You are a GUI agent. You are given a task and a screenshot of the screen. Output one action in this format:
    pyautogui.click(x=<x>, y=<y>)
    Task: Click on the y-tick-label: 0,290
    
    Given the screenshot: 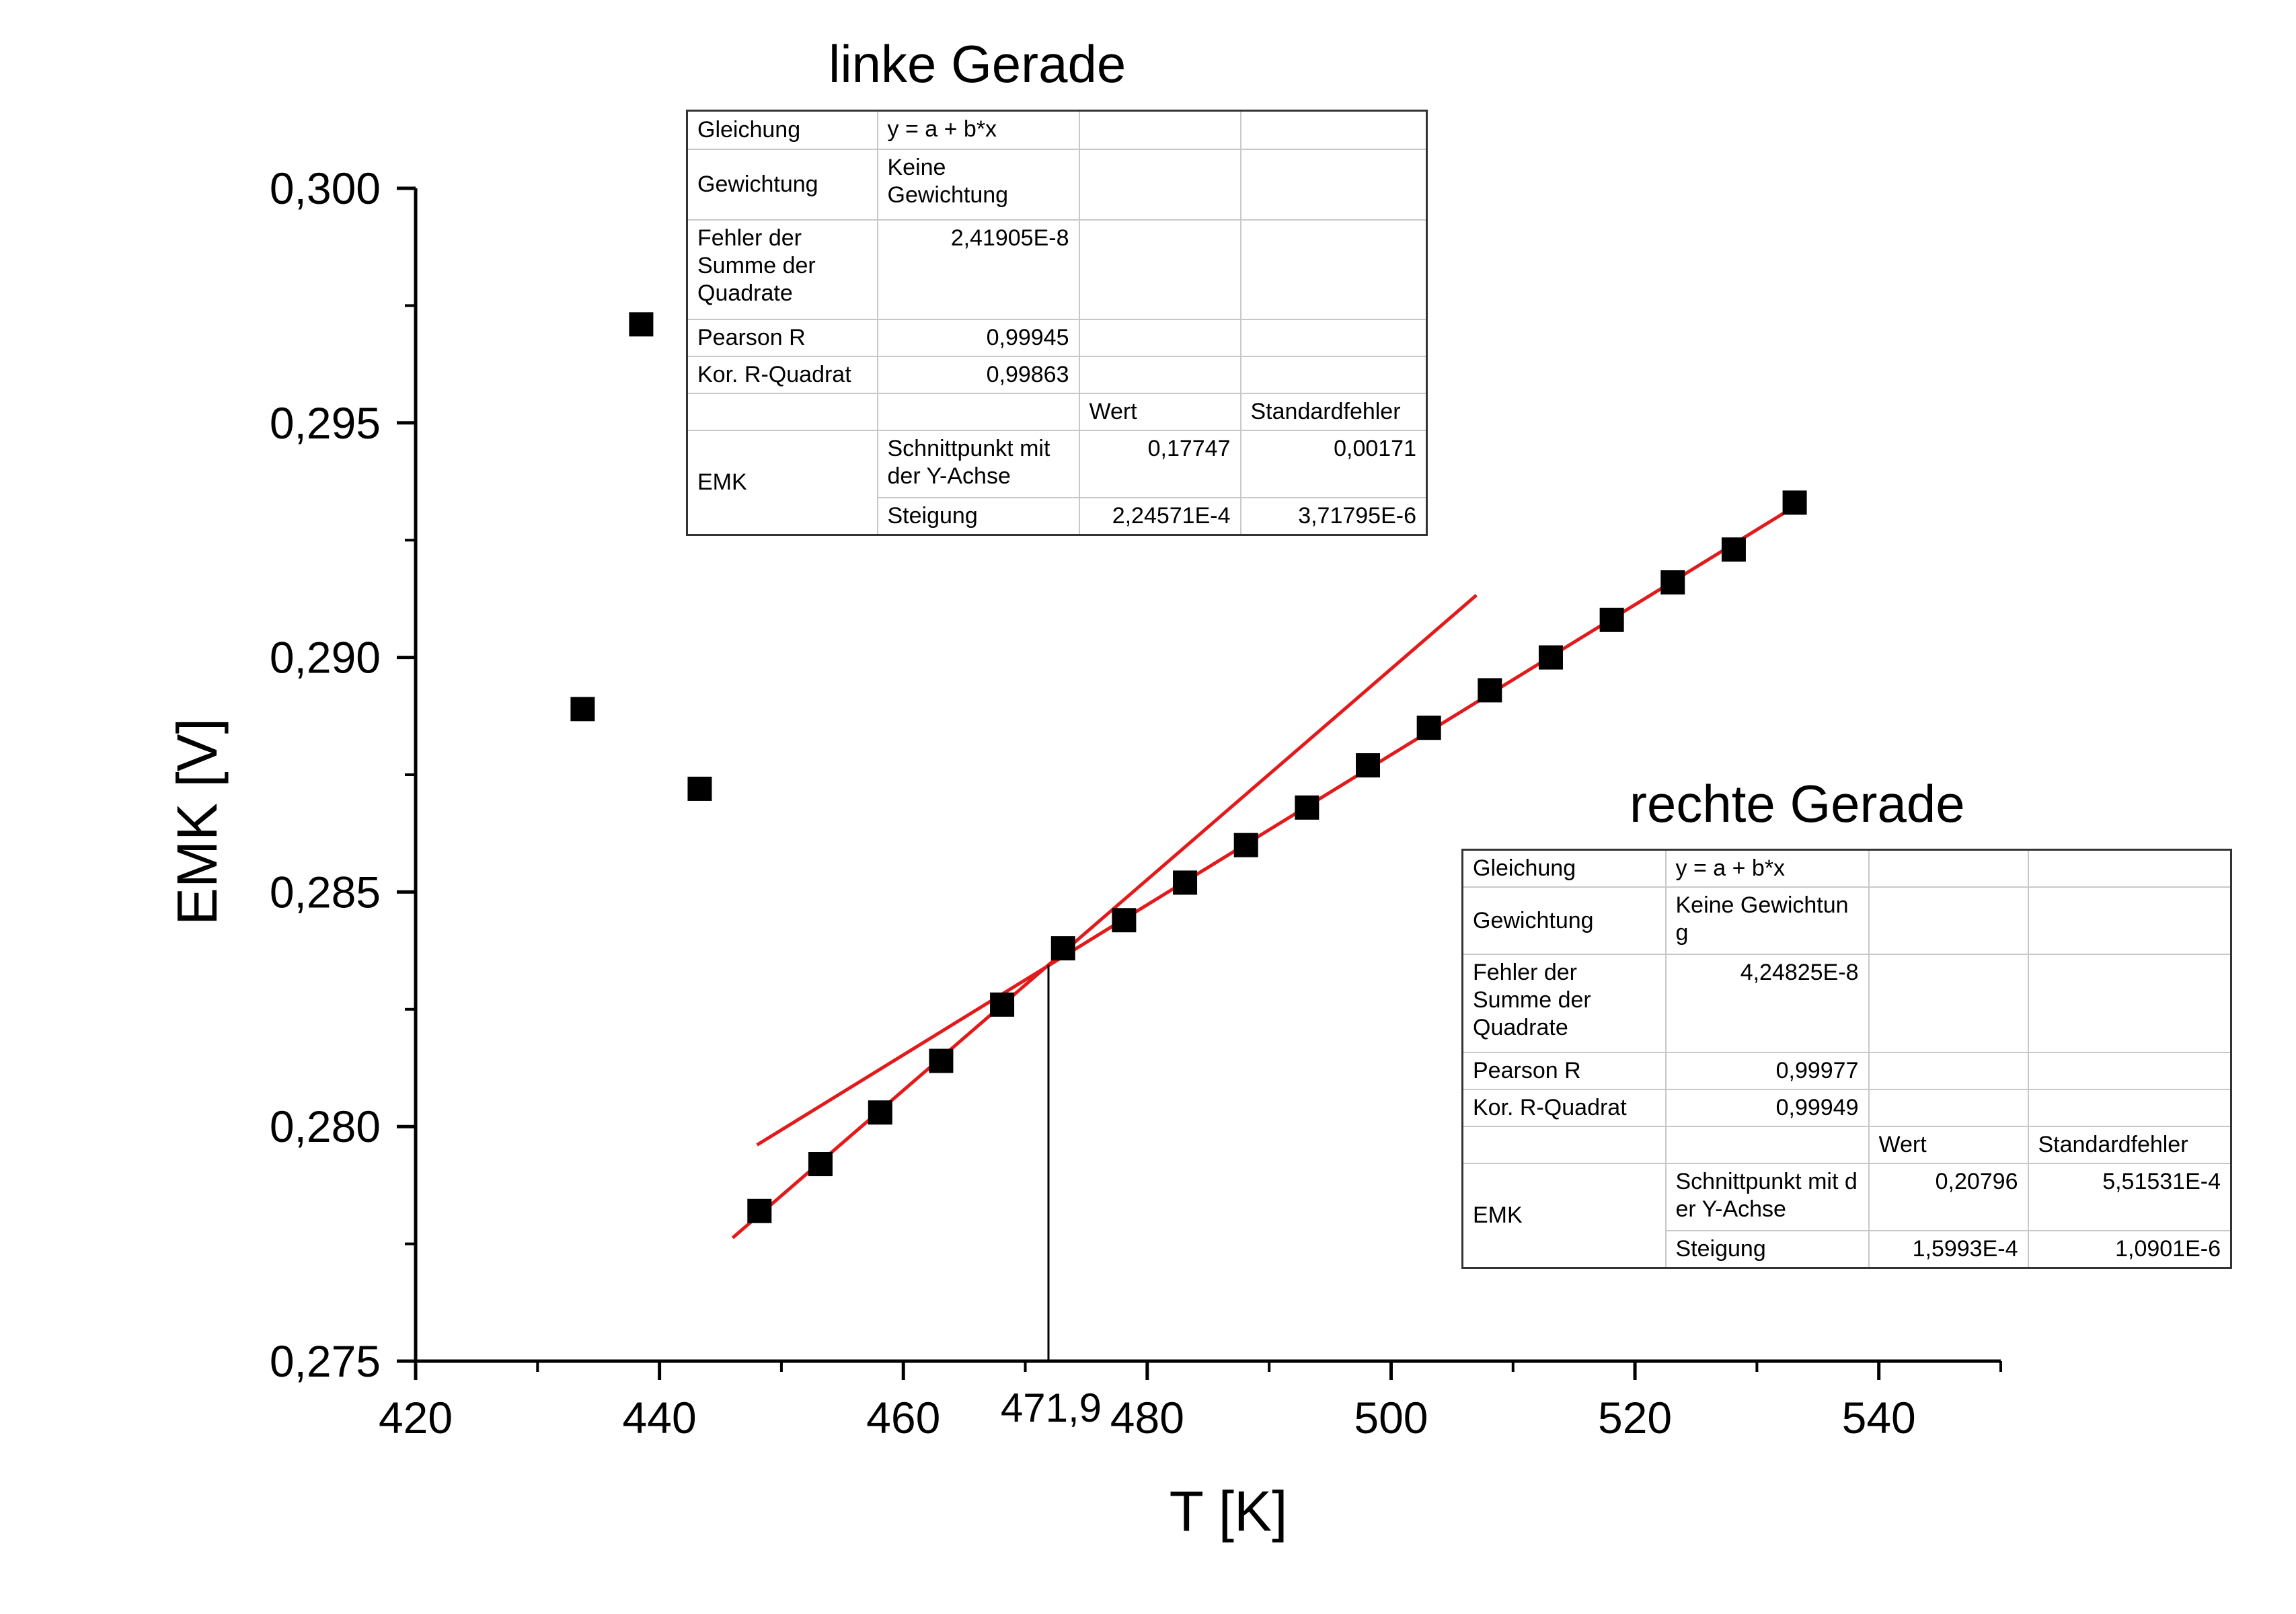 What is the action you would take?
    pyautogui.click(x=325, y=658)
    